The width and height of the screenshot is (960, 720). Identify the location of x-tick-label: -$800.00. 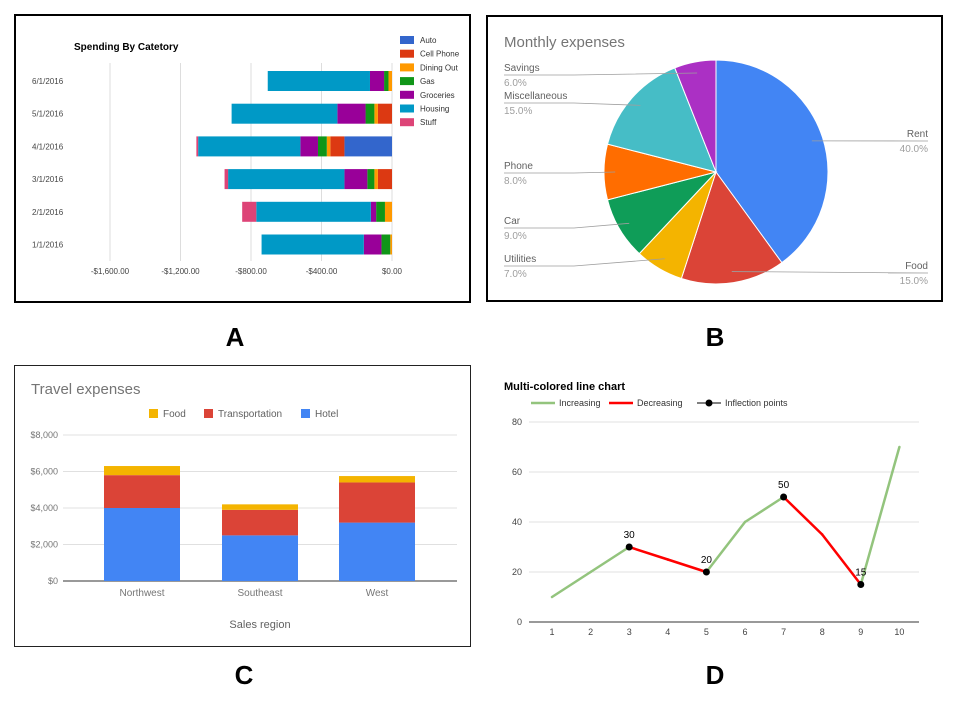
(251, 271).